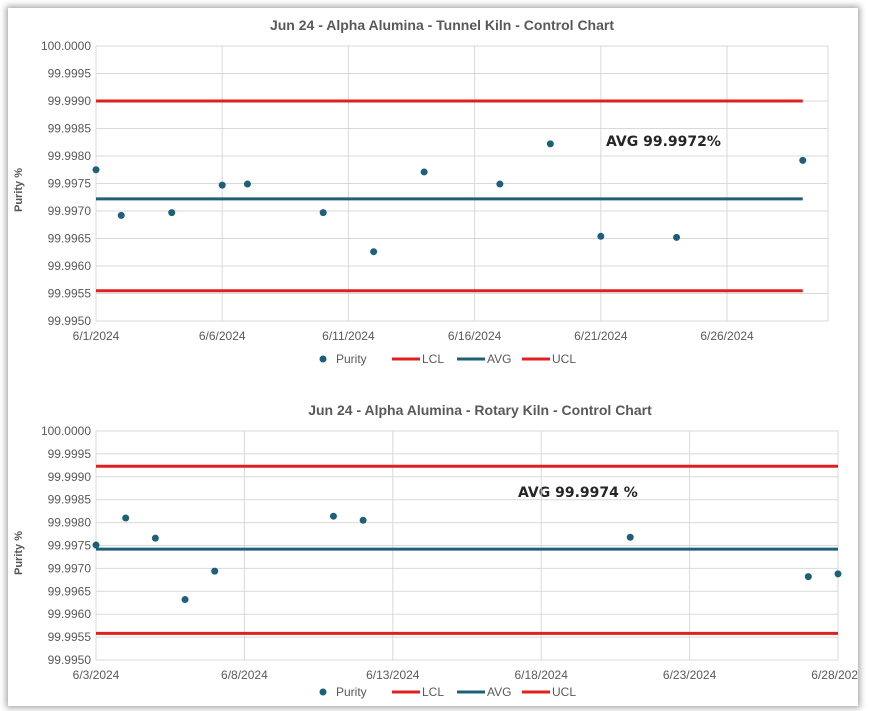 This screenshot has height=711, width=869. What do you see at coordinates (323, 692) in the screenshot?
I see `chart-2-legend-marker` at bounding box center [323, 692].